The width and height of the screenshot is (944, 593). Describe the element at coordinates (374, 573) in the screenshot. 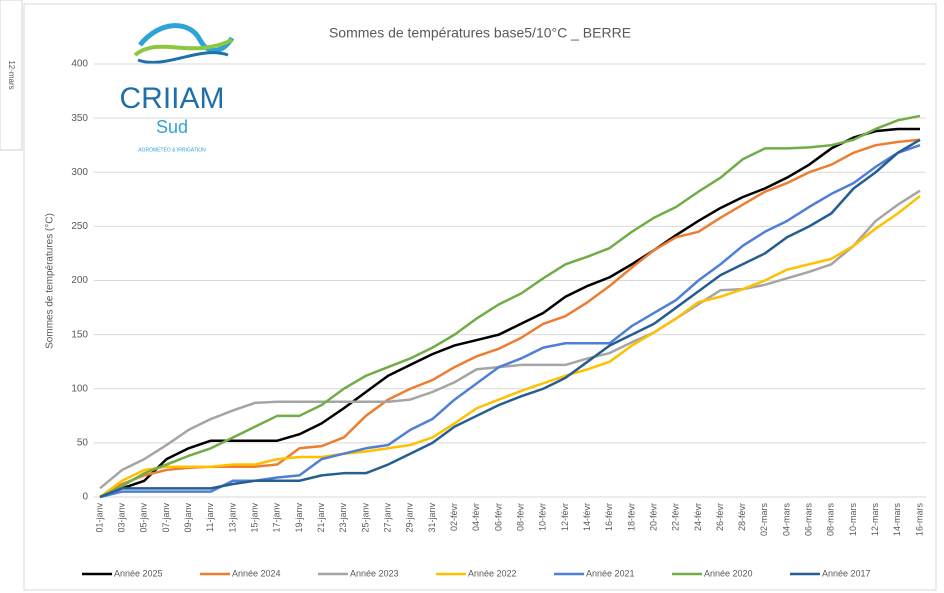

I see `legend-label: Année 2023` at that location.